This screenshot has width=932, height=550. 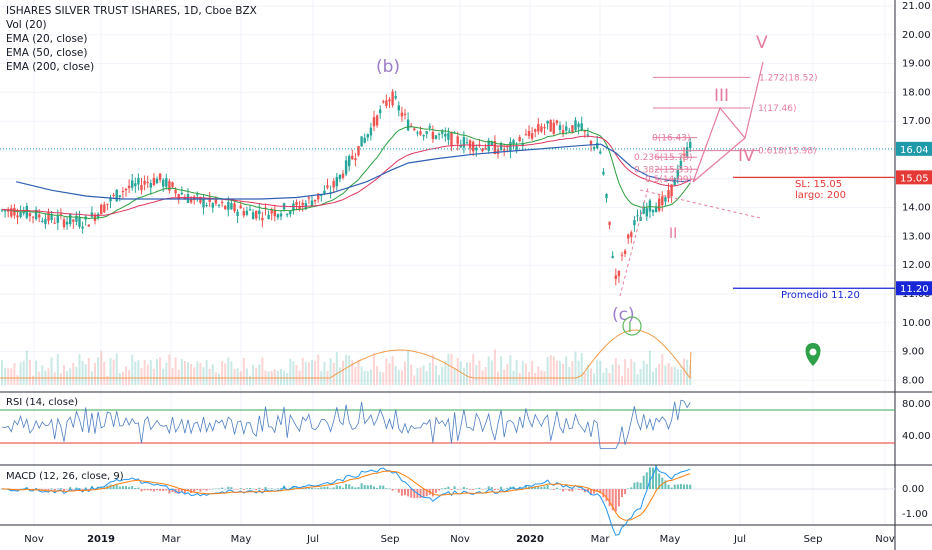 I want to click on macd-title: MACD (12, 26, close, 9), so click(x=65, y=476).